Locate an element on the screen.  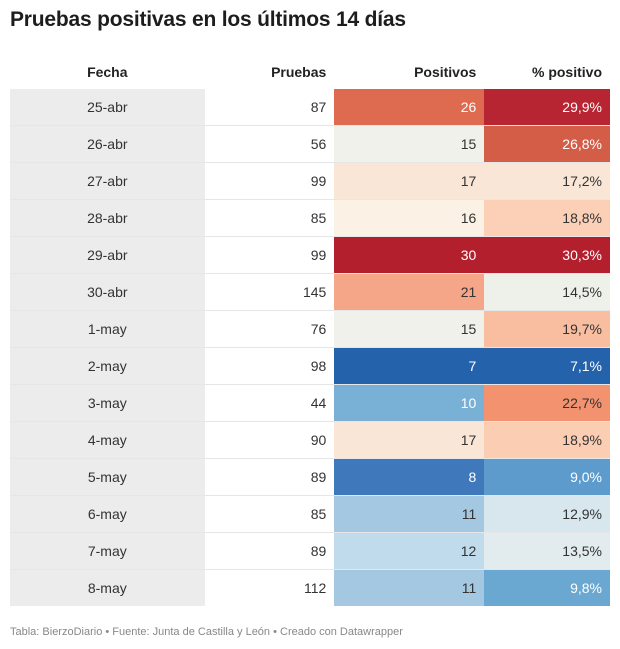
table-header-row: Fecha Pruebas Positivos % positivo is located at coordinates (310, 71).